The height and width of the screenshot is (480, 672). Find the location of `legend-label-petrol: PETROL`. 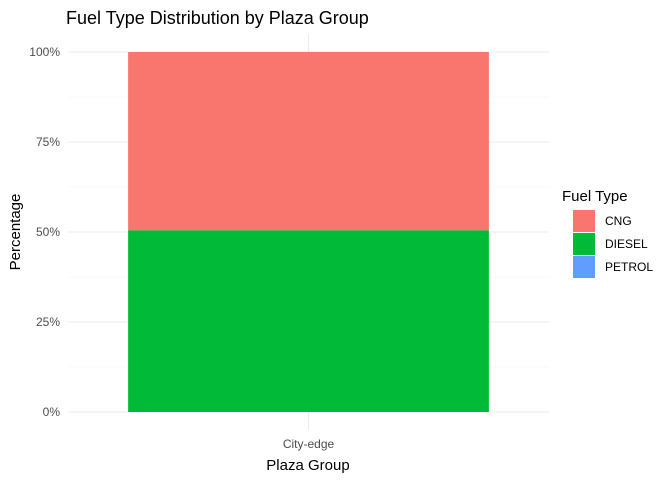

legend-label-petrol: PETROL is located at coordinates (629, 267).